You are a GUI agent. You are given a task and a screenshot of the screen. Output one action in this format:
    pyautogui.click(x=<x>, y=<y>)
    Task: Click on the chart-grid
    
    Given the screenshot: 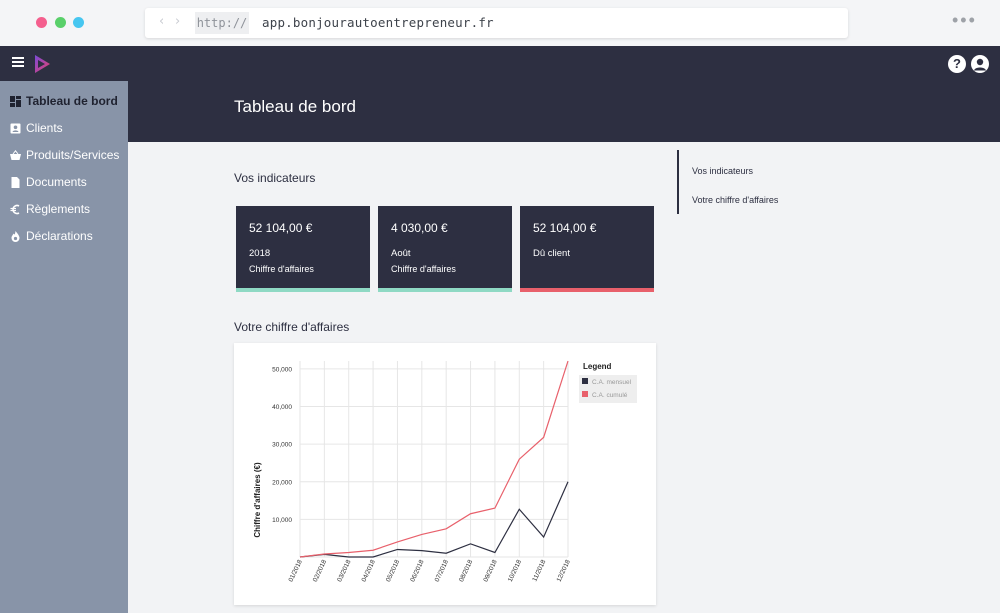 What is the action you would take?
    pyautogui.click(x=434, y=459)
    